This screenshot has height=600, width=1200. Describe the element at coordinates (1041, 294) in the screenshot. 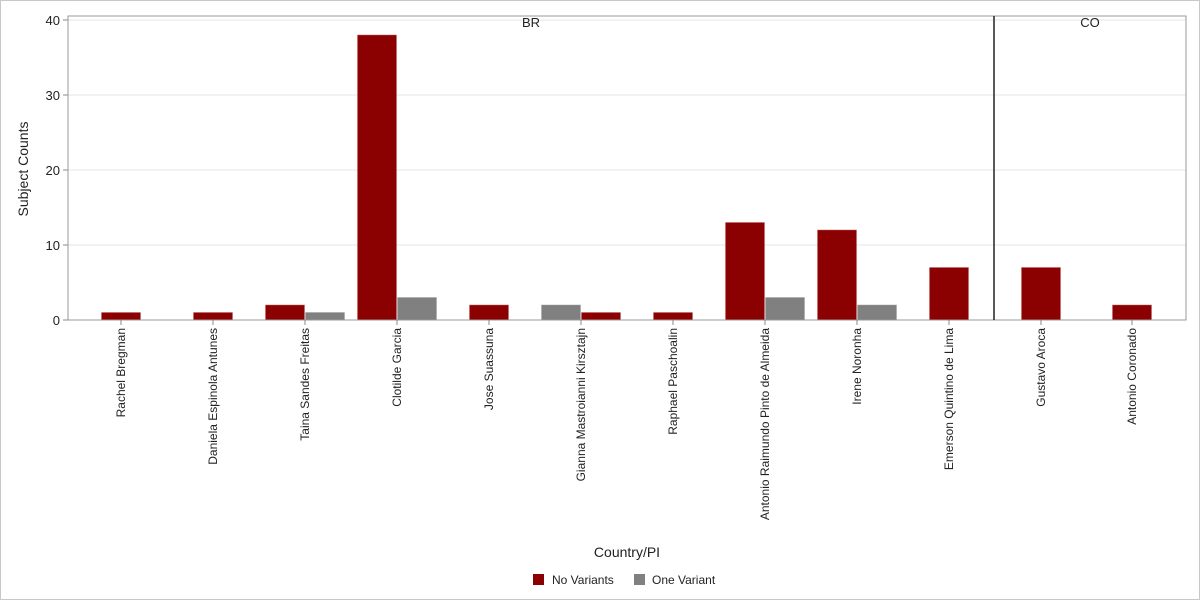

I see `bar-no-variants: Gustavo Aroca – No Variants: 7` at that location.